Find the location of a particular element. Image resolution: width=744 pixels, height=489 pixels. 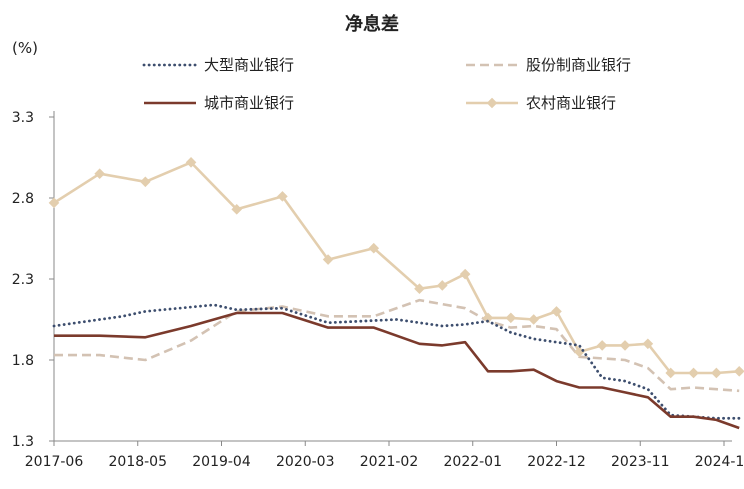

legend-label: 城市商业银行 is located at coordinates (249, 103).